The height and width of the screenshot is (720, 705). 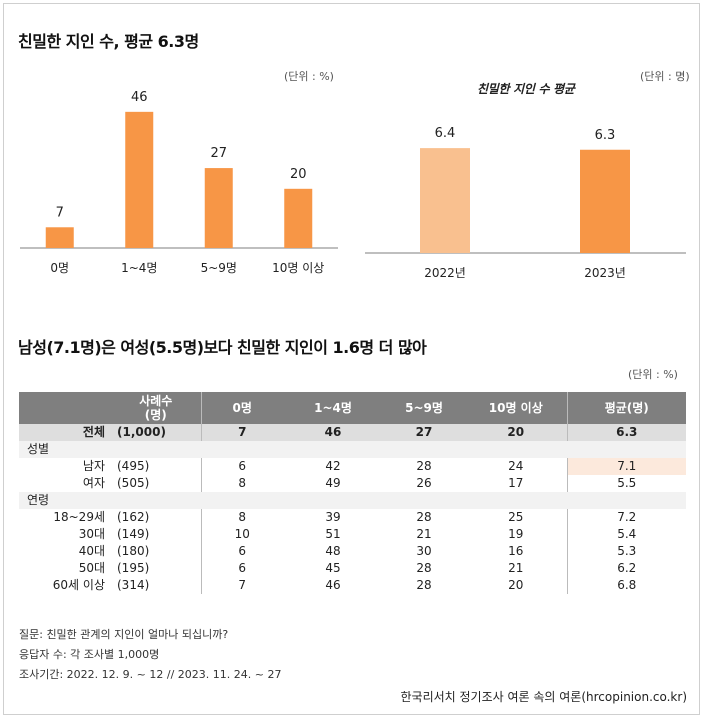 I want to click on header-10-plus: 10명 이상, so click(x=516, y=408).